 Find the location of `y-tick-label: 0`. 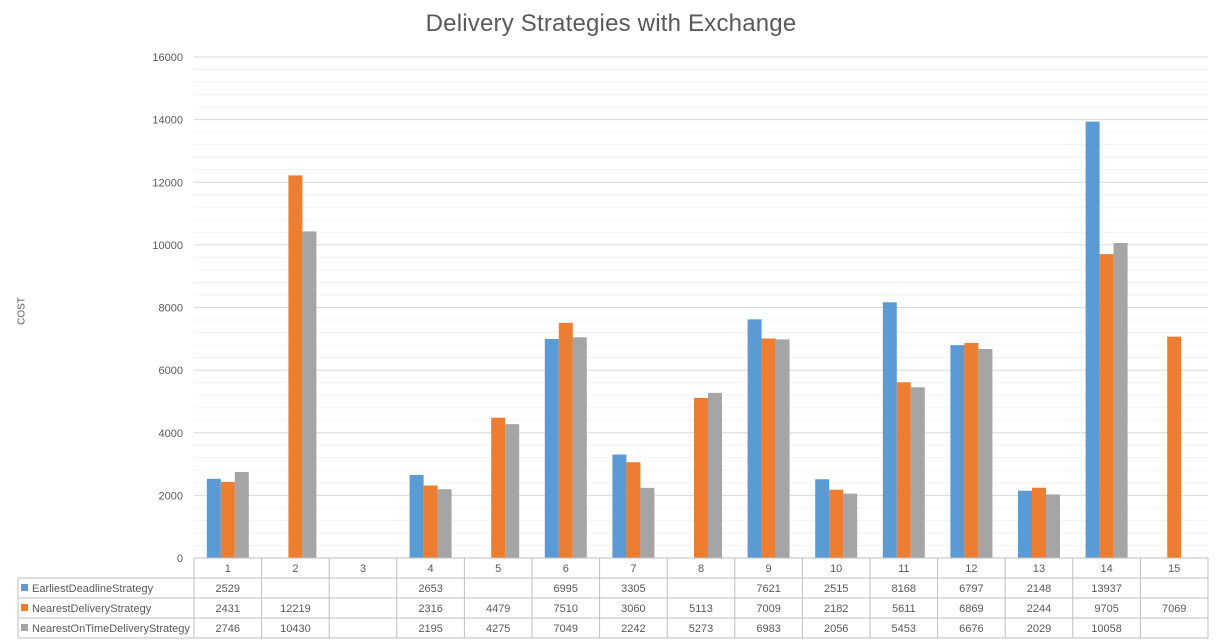

y-tick-label: 0 is located at coordinates (180, 559).